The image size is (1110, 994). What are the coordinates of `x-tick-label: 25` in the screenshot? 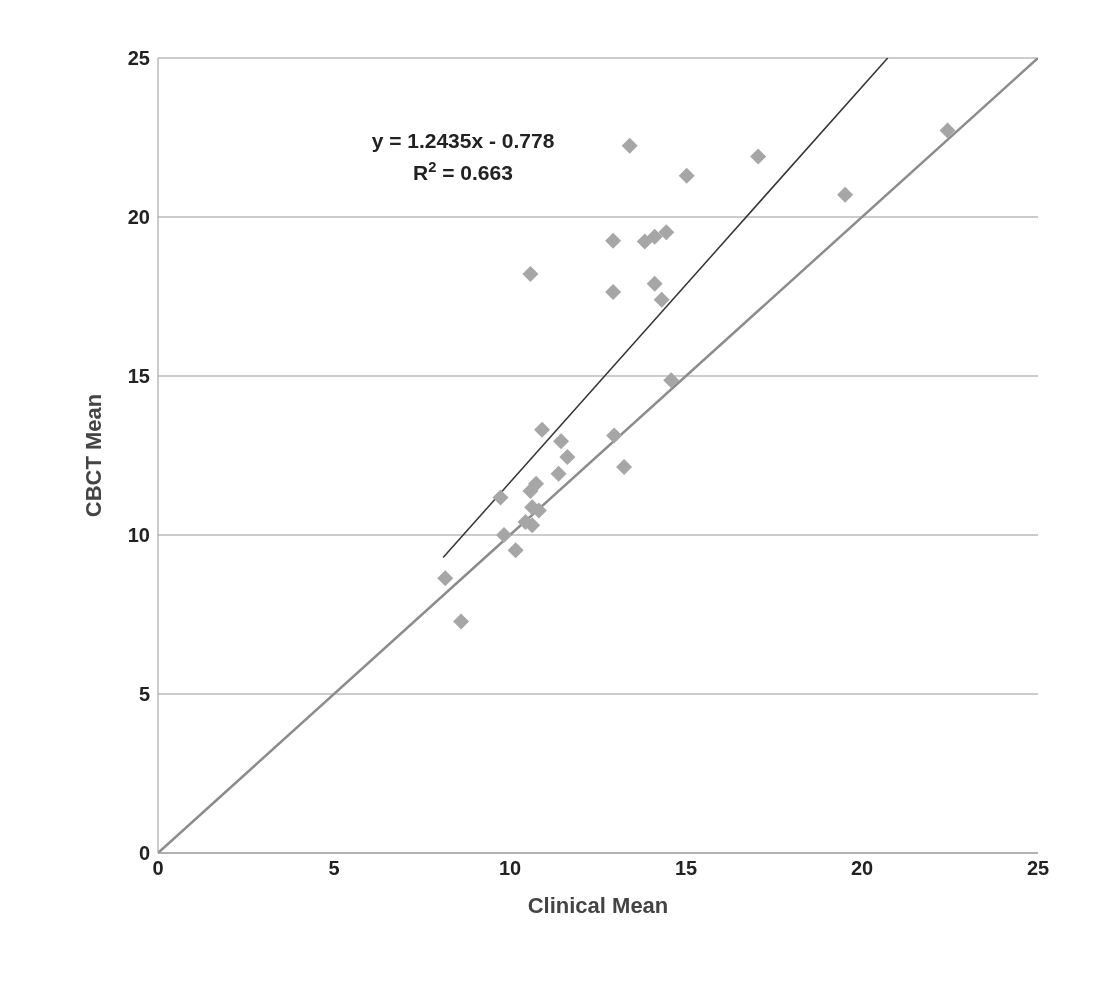 It's located at (1038, 868).